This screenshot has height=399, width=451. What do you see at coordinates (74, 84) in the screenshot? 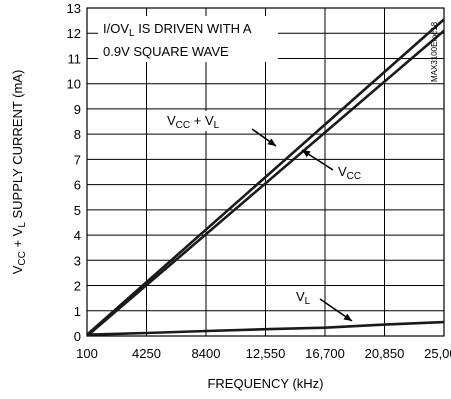
I see `y-tick-label: 10` at bounding box center [74, 84].